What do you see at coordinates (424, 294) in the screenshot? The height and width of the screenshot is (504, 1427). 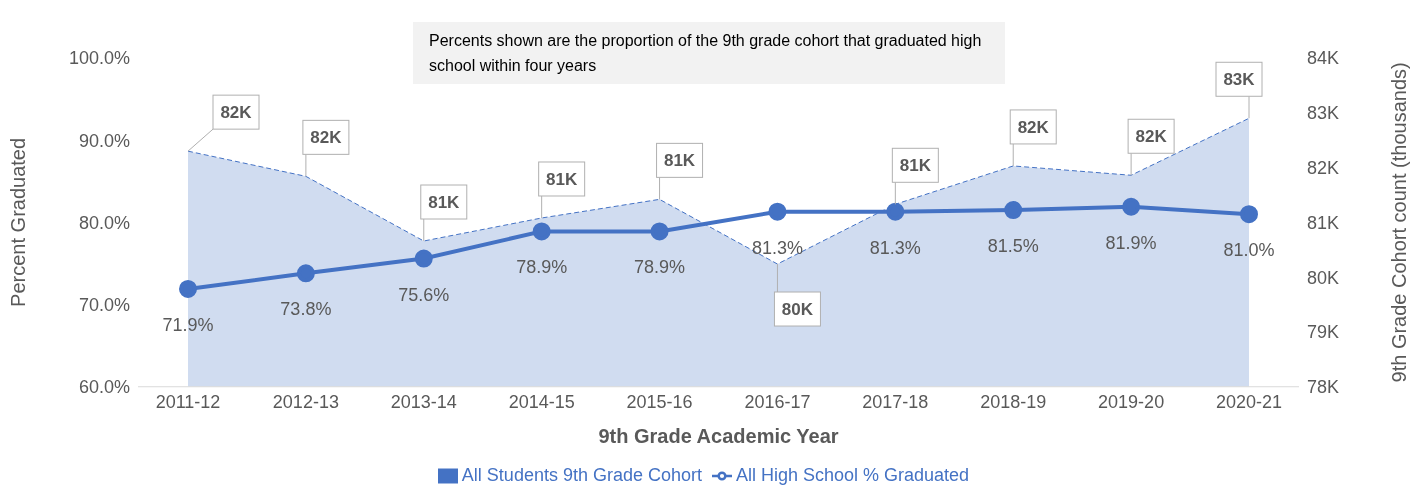 I see `data-label: 75.6%` at bounding box center [424, 294].